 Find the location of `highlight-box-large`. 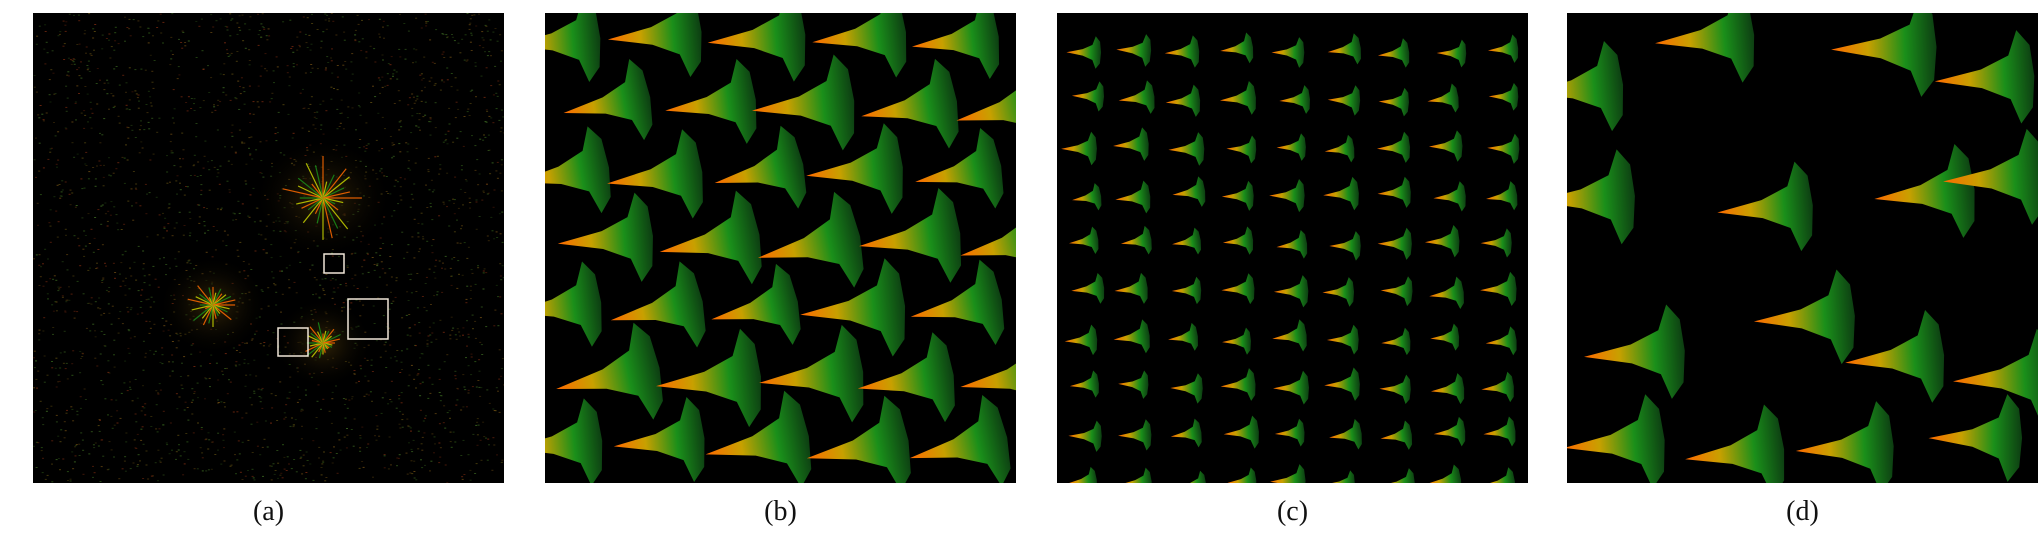

highlight-box-large is located at coordinates (368, 319).